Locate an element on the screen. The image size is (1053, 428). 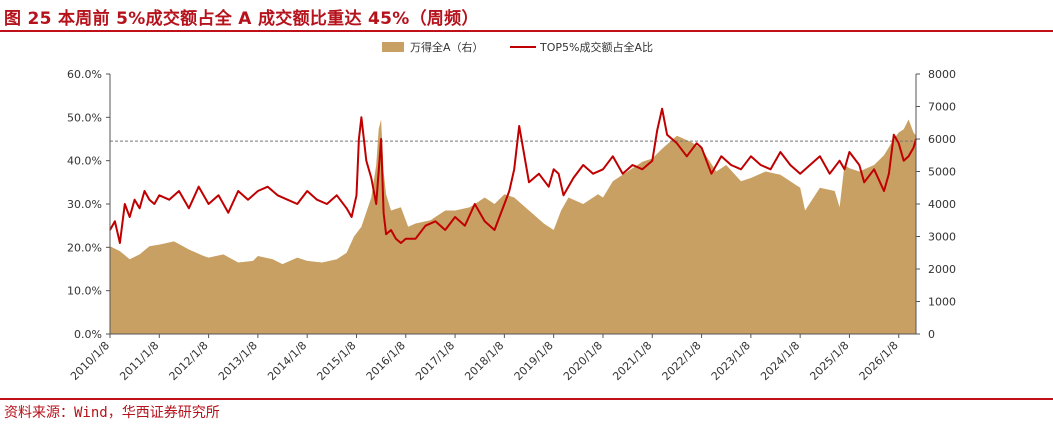
left-tick-label: 10.0% is located at coordinates (84, 291).